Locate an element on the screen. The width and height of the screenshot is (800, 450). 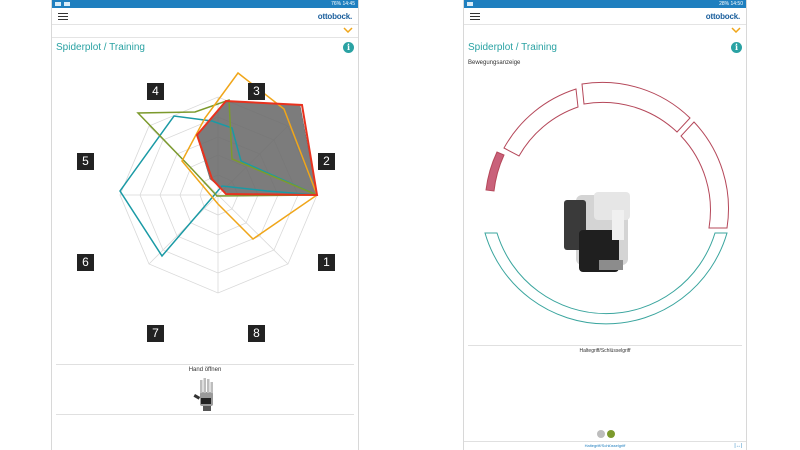
page-dot-2-active is located at coordinates (611, 434).